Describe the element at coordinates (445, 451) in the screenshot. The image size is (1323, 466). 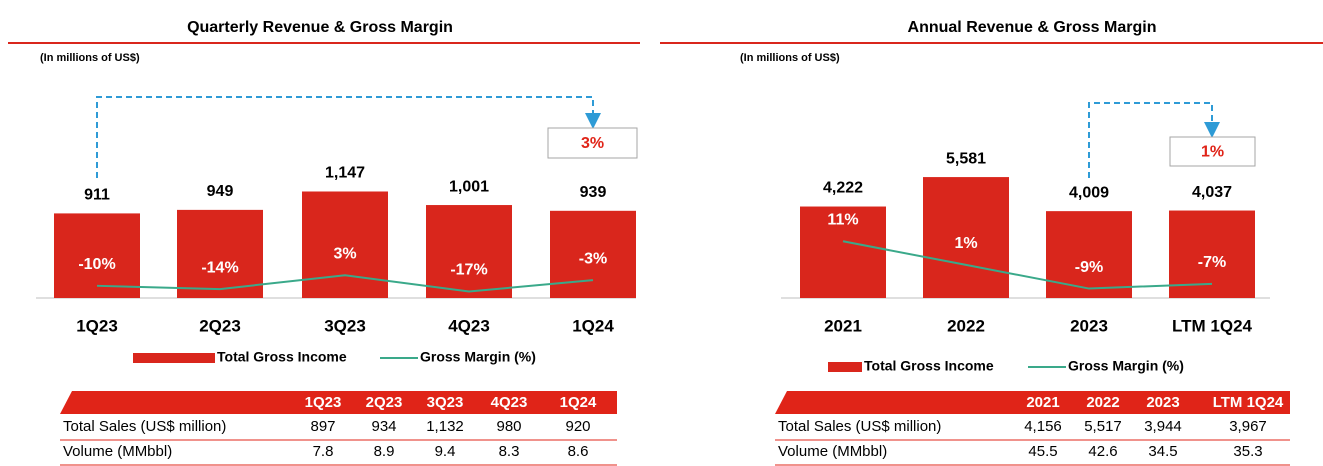
I see `cell: 9.4` at that location.